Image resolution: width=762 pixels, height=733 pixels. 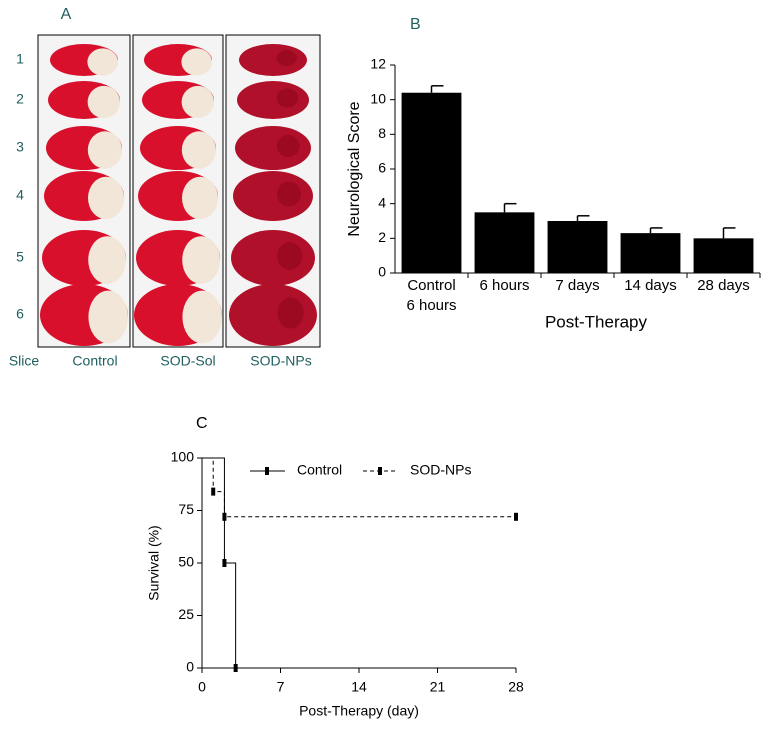 I want to click on x-tick-label: 28 days, so click(x=723, y=285).